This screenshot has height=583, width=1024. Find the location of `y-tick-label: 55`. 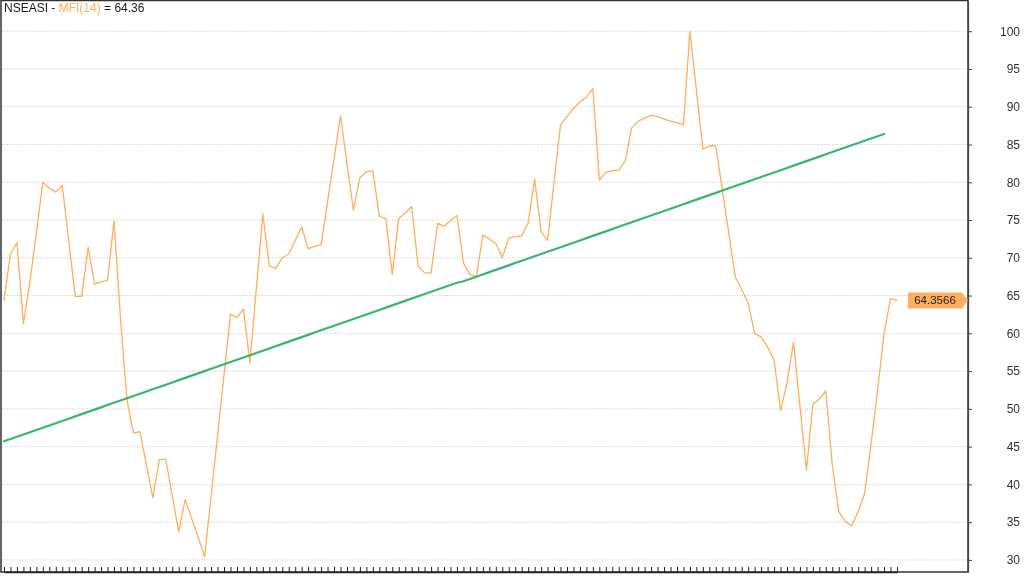

y-tick-label: 55 is located at coordinates (1013, 371).